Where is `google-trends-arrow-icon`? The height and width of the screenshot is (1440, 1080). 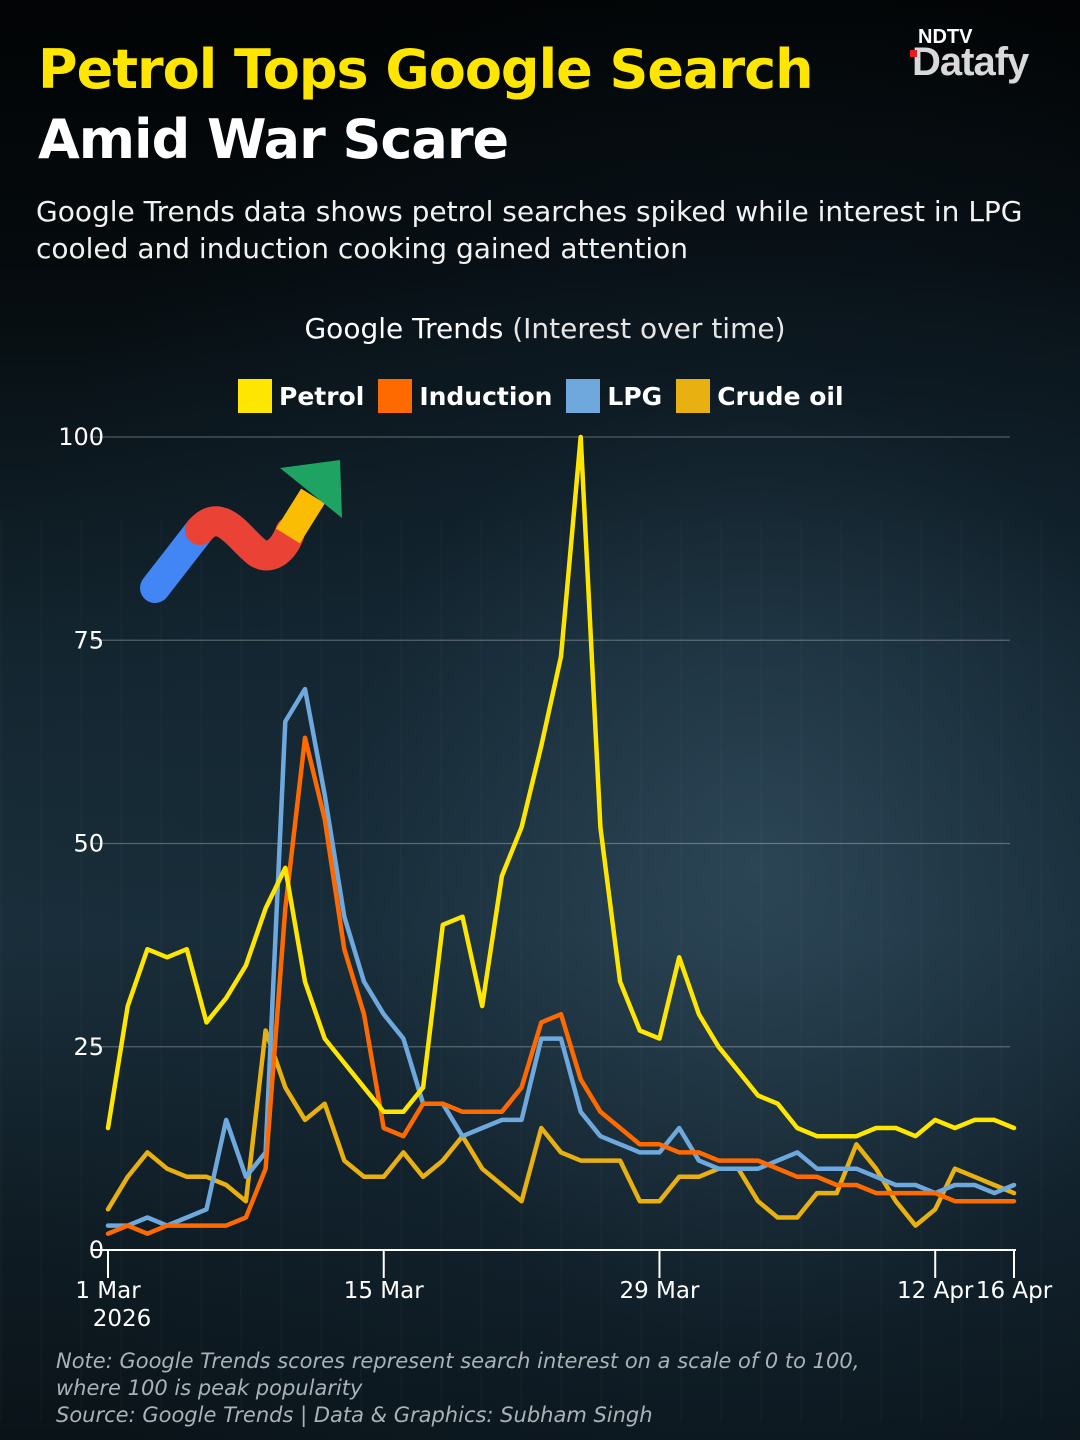
google-trends-arrow-icon is located at coordinates (241, 531).